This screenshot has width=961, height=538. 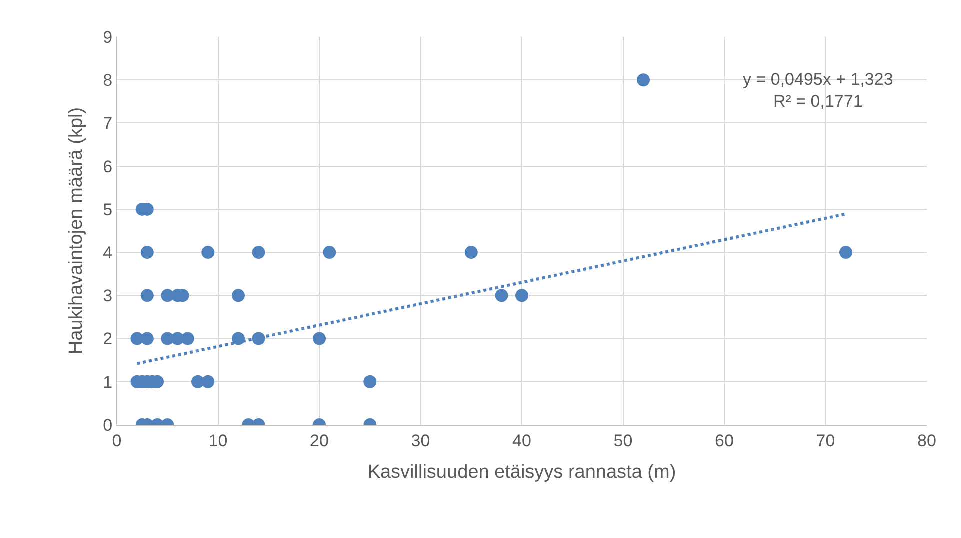 What do you see at coordinates (218, 440) in the screenshot?
I see `x-tick-label: 10` at bounding box center [218, 440].